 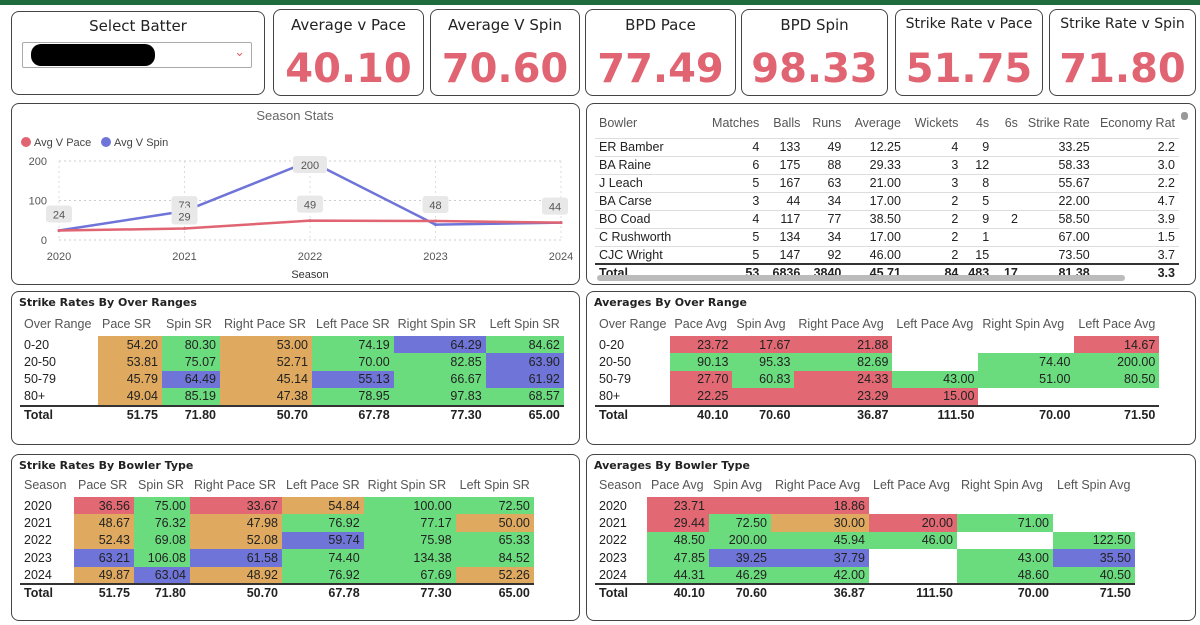 What do you see at coordinates (104, 506) in the screenshot?
I see `table-cell: 36.56` at bounding box center [104, 506].